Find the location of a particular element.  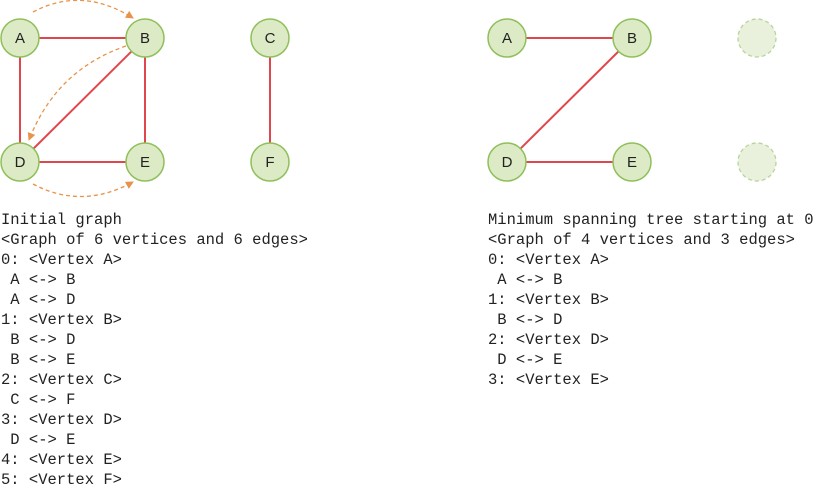

left-text-line: A <-> B is located at coordinates (38, 280).